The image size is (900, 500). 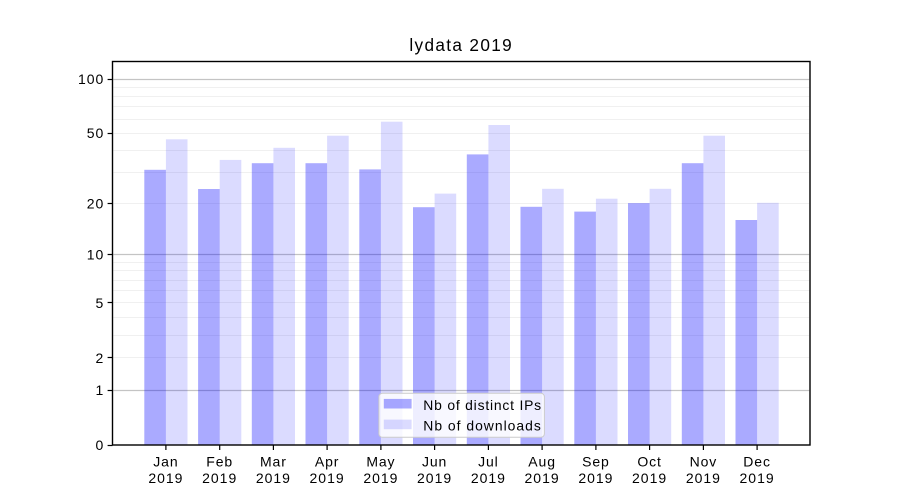 I want to click on svg-text: Nb of distinct IPs, so click(x=482, y=405).